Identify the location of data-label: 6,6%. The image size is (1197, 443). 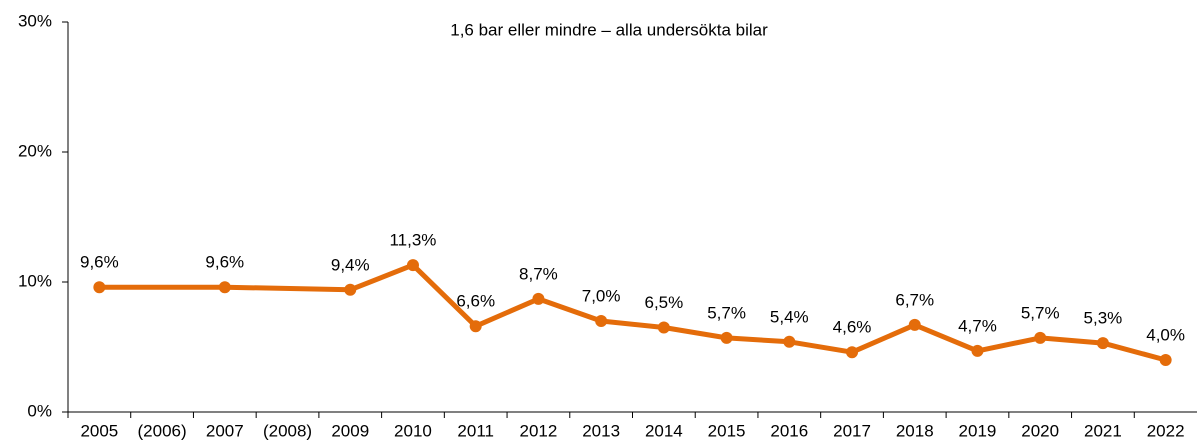
(475, 301).